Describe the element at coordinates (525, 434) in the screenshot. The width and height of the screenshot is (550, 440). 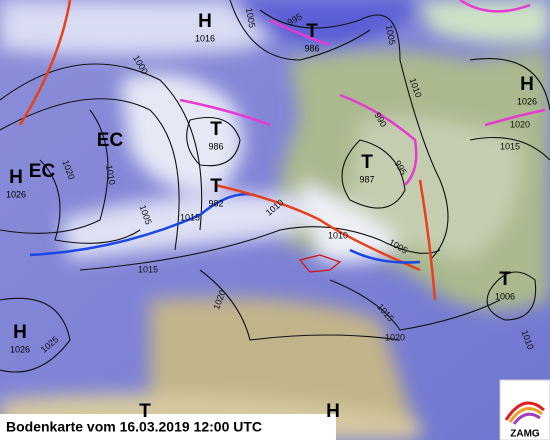
I see `logo-text: ZAMG` at that location.